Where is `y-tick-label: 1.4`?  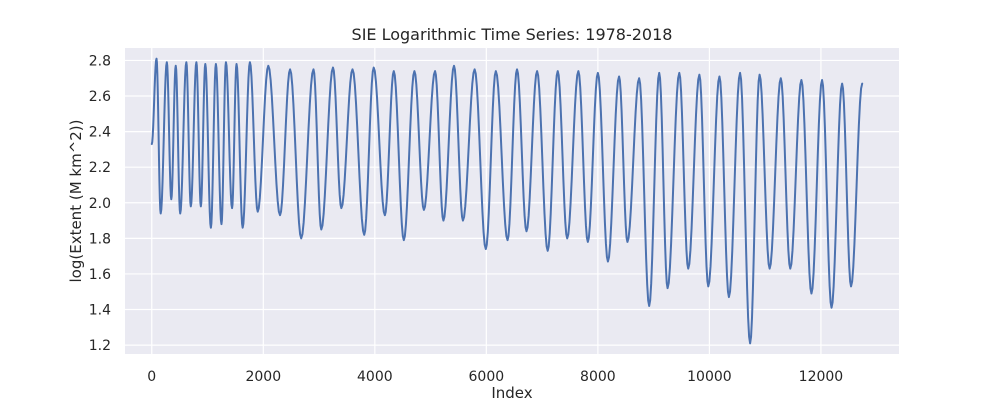 y-tick-label: 1.4 is located at coordinates (100, 311).